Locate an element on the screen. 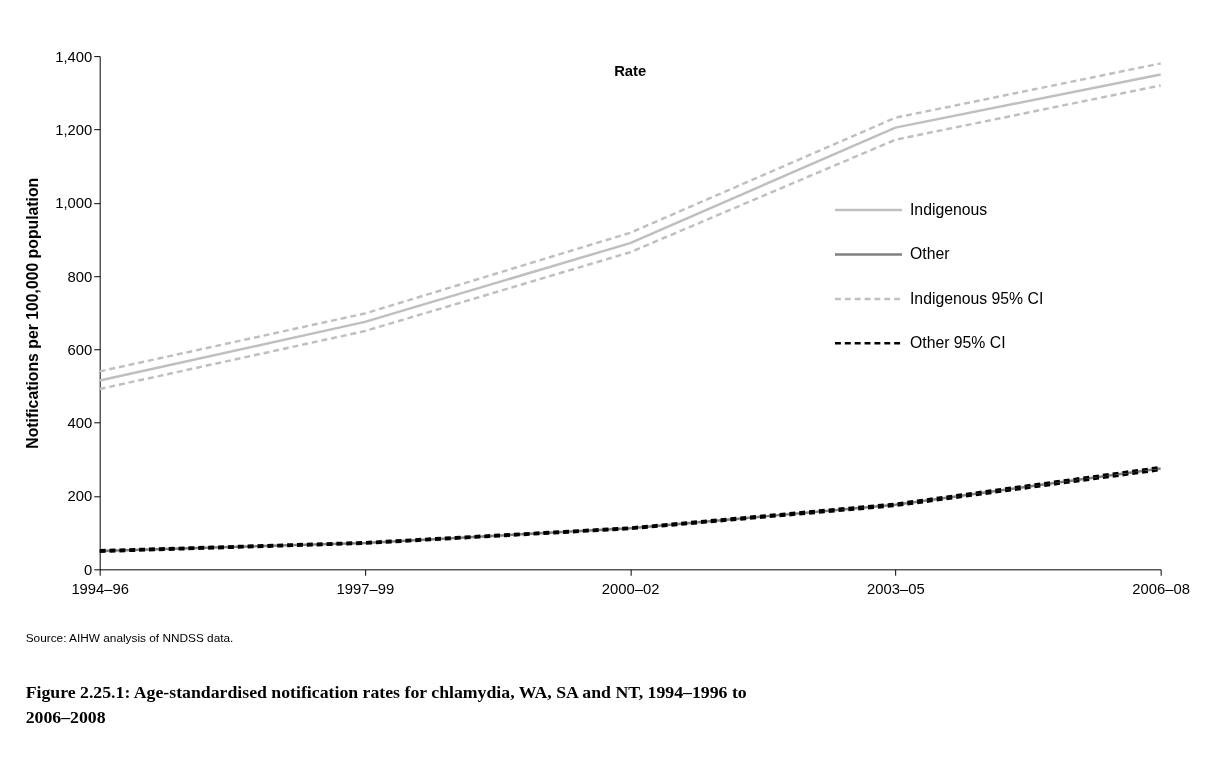  y-tick-label: 400 is located at coordinates (80, 423).